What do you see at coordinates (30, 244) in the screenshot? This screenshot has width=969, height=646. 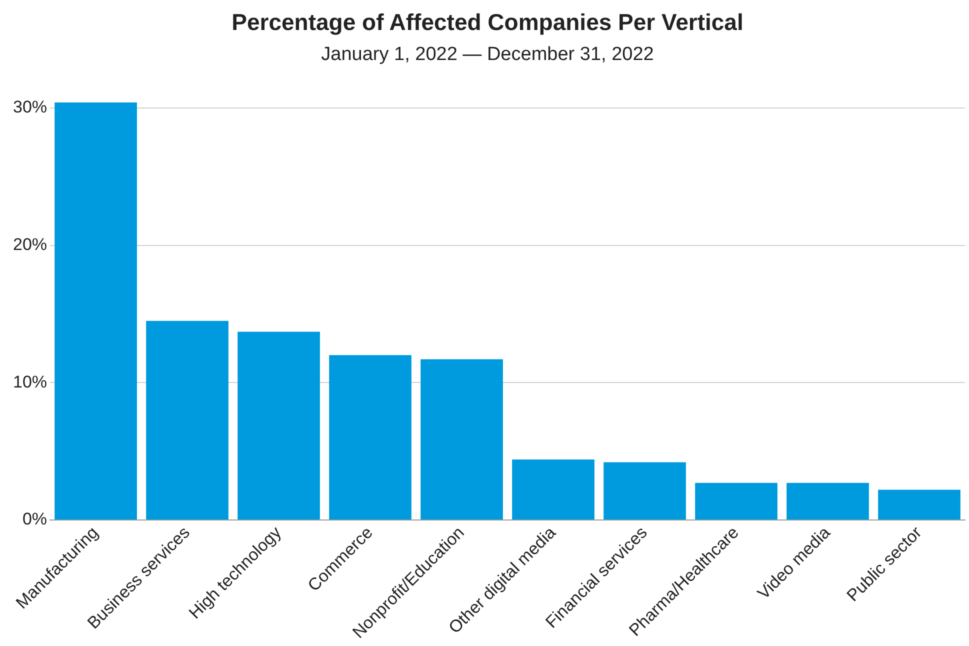 I see `y-tick-label: 20%` at bounding box center [30, 244].